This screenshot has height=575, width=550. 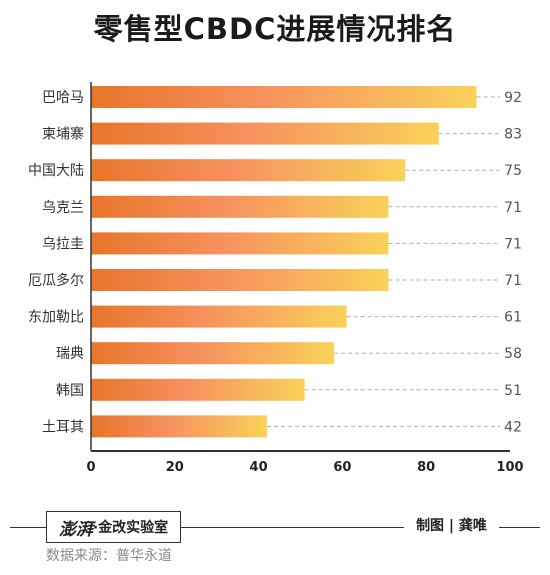 I want to click on footer-divider-left, so click(x=28, y=527).